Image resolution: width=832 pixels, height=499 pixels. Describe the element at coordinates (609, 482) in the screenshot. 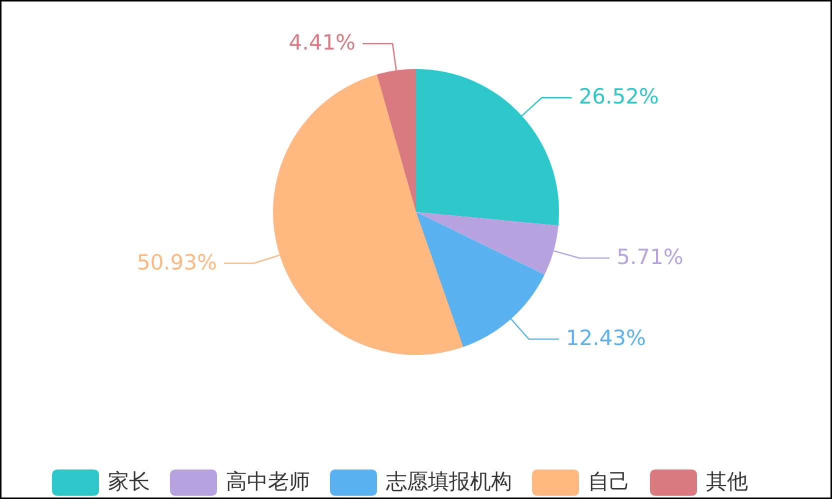

I see `legend-label: 自己` at that location.